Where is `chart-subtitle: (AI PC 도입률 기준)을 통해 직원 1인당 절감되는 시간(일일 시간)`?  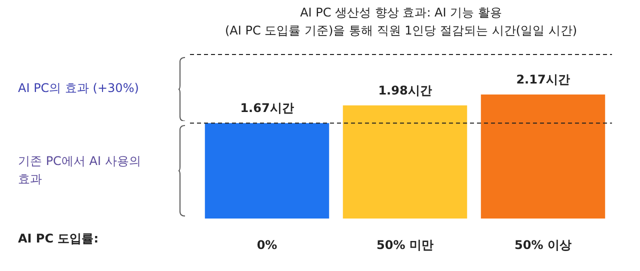 chart-subtitle: (AI PC 도입률 기준)을 통해 직원 1인당 절감되는 시간(일일 시간) is located at coordinates (401, 31).